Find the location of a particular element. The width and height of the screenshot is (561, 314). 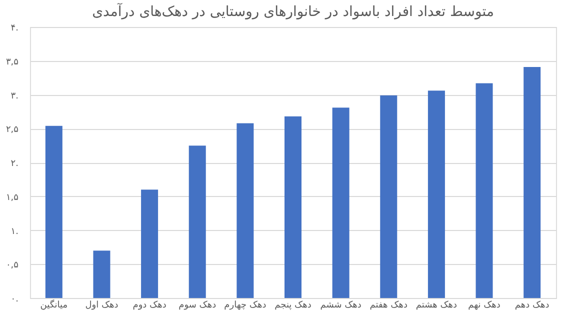

x-tick-label: میانگین is located at coordinates (54, 304).